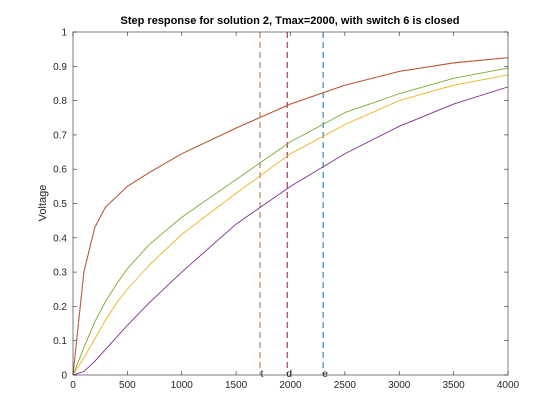 The height and width of the screenshot is (420, 560). What do you see at coordinates (454, 385) in the screenshot?
I see `x-tick-label: 3500` at bounding box center [454, 385].